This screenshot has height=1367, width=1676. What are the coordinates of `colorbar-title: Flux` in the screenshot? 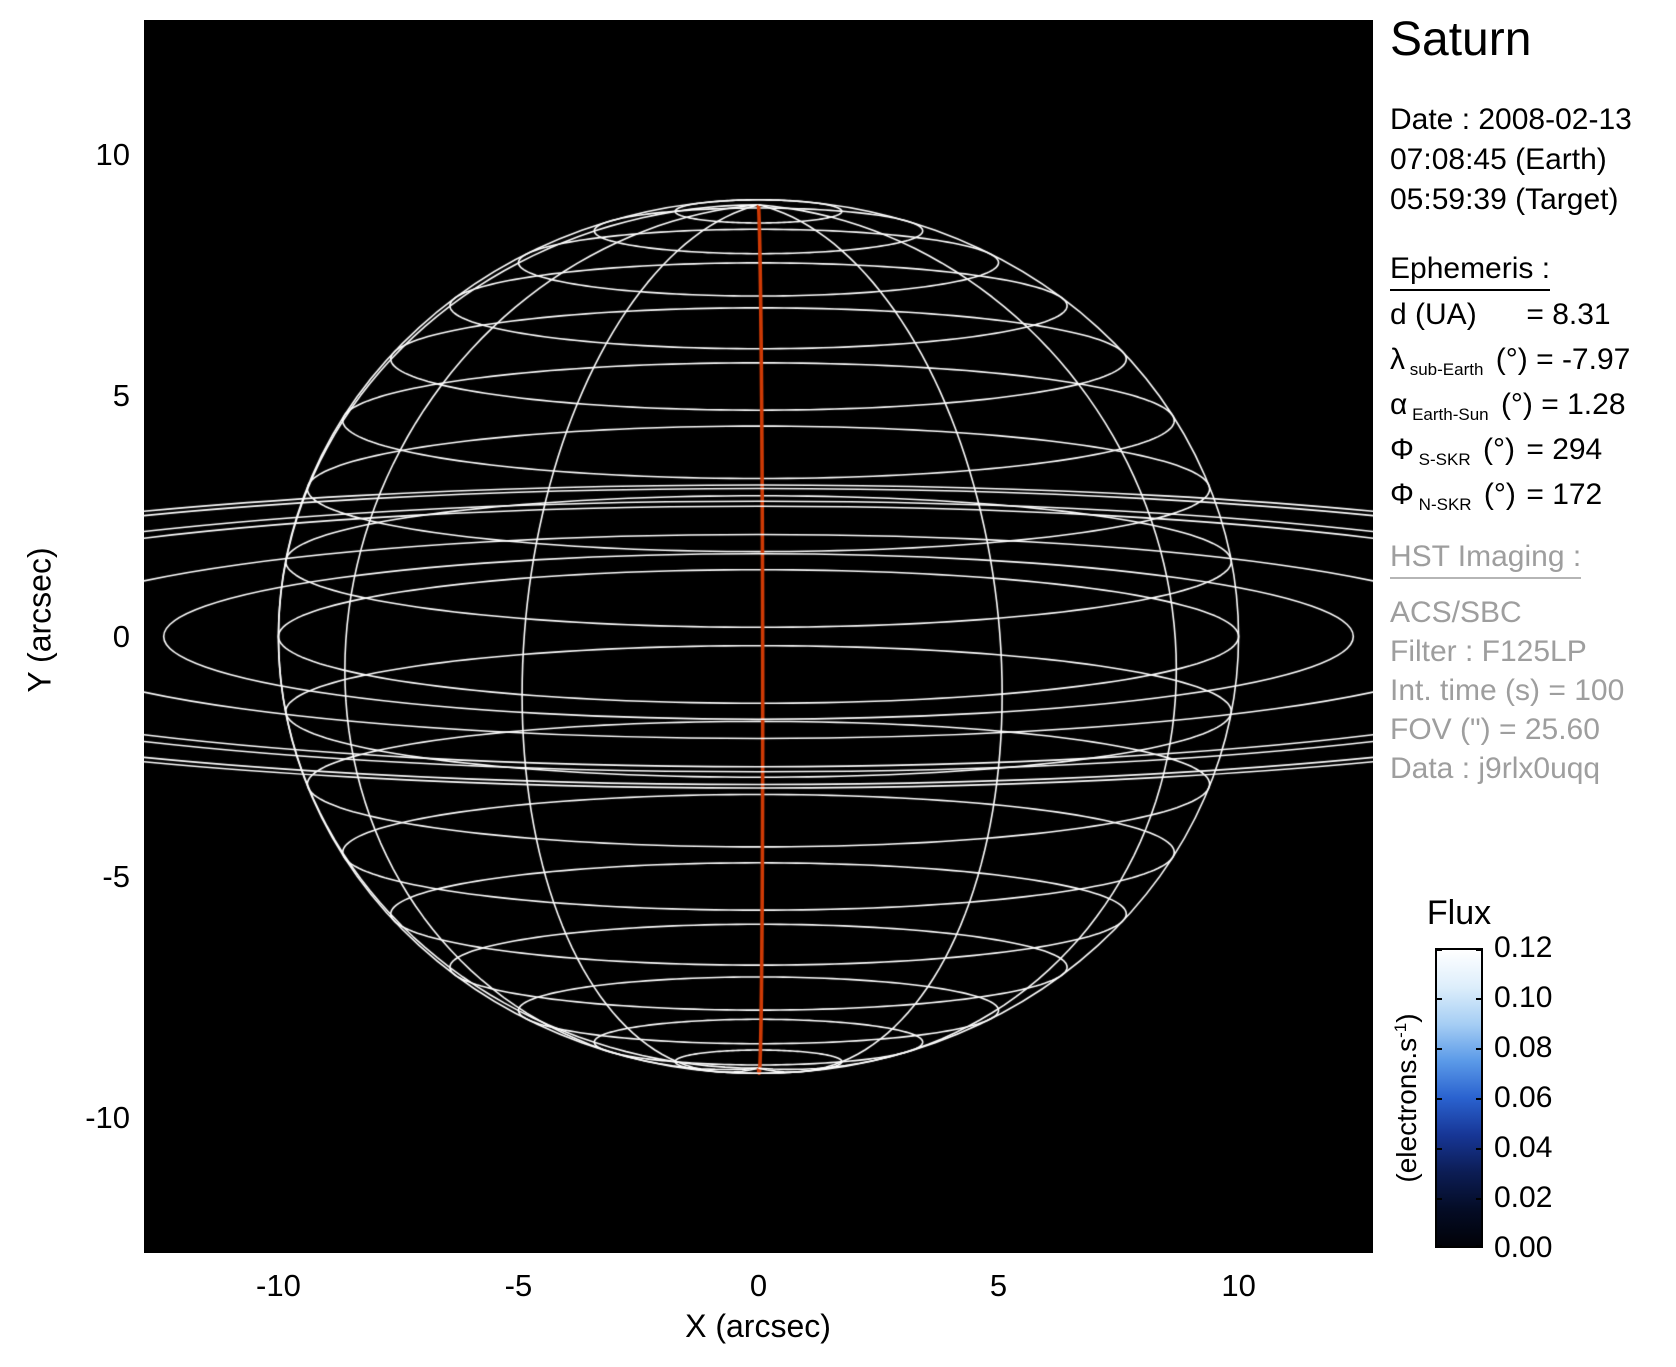 It's located at (1459, 913).